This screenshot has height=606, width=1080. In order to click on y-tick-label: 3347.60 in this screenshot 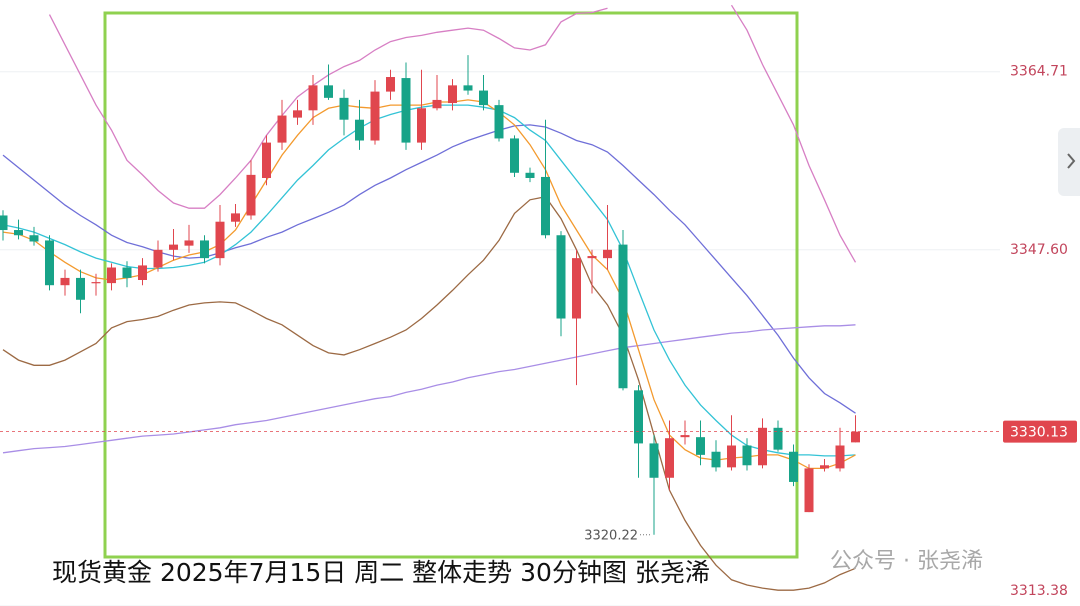, I will do `click(1039, 250)`.